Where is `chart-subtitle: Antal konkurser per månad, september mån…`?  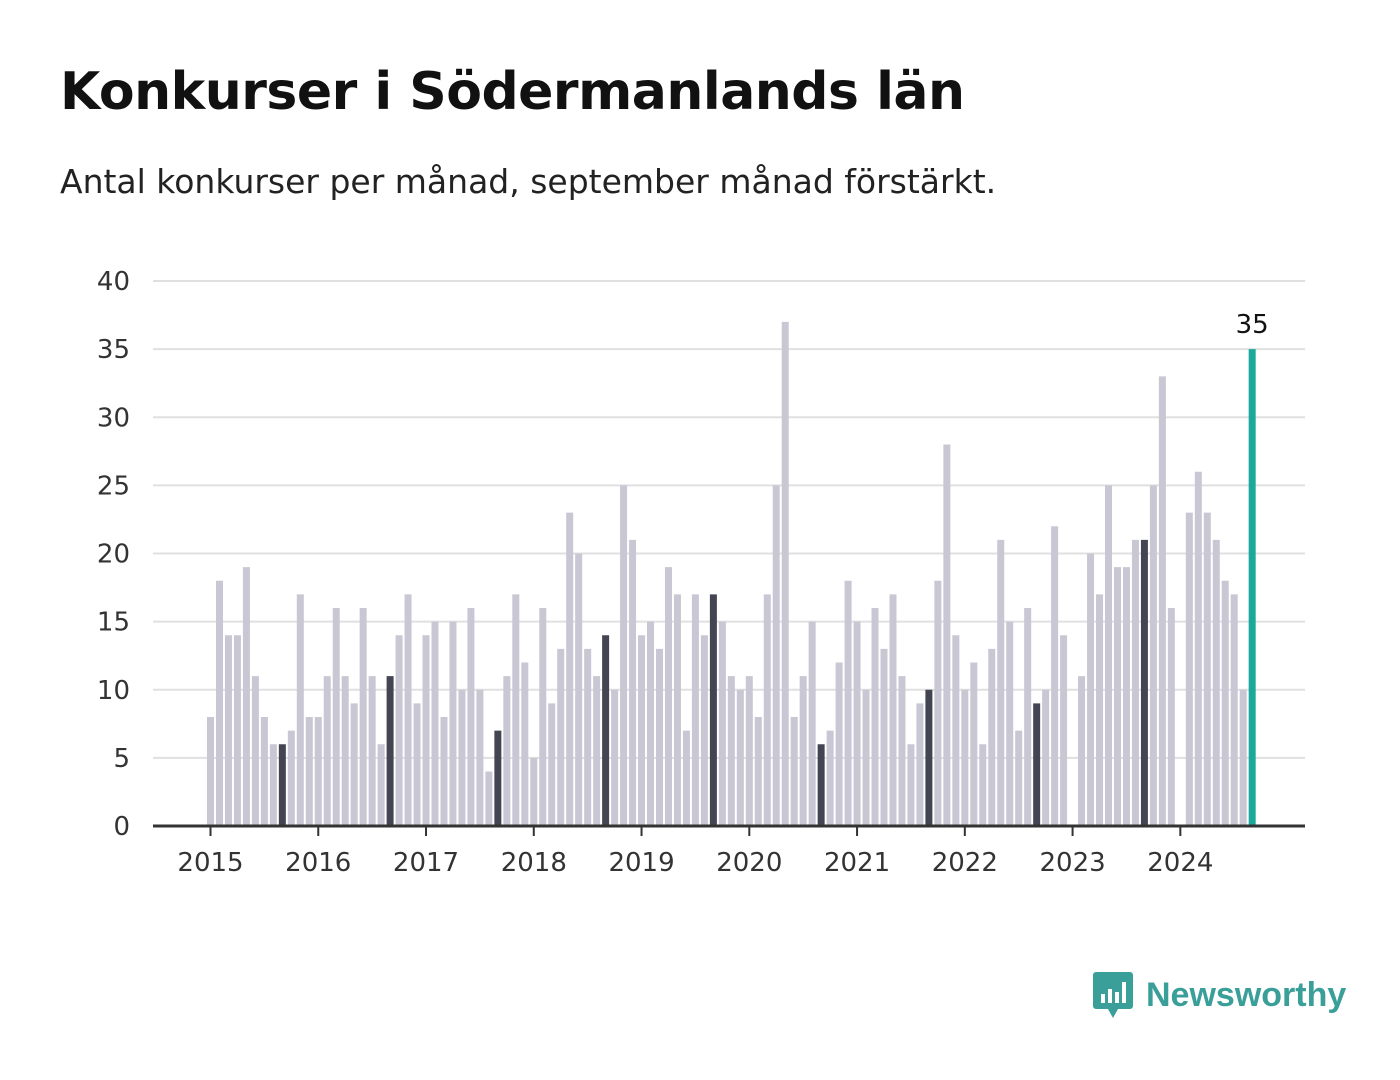
chart-subtitle: Antal konkurser per månad, september mån… is located at coordinates (528, 181).